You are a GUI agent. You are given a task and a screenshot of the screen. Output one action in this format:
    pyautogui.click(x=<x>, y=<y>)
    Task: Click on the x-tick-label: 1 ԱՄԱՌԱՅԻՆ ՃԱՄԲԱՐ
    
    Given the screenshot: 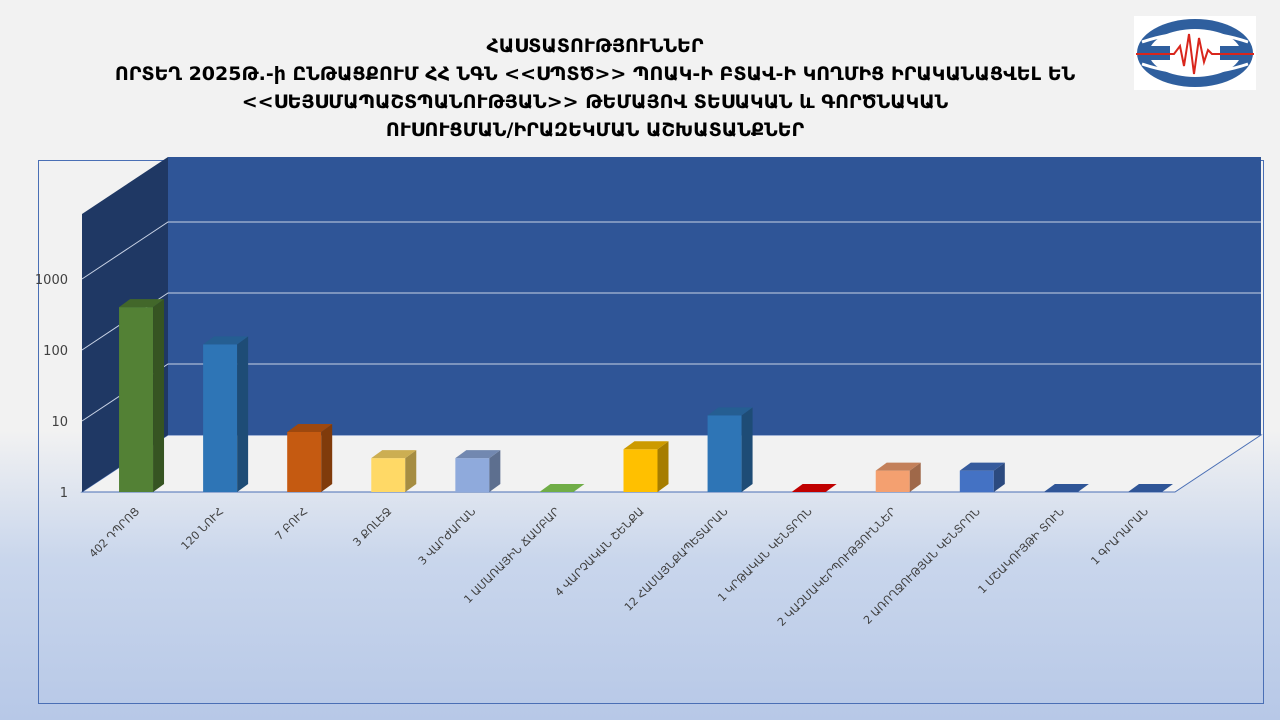 What is the action you would take?
    pyautogui.click(x=511, y=555)
    